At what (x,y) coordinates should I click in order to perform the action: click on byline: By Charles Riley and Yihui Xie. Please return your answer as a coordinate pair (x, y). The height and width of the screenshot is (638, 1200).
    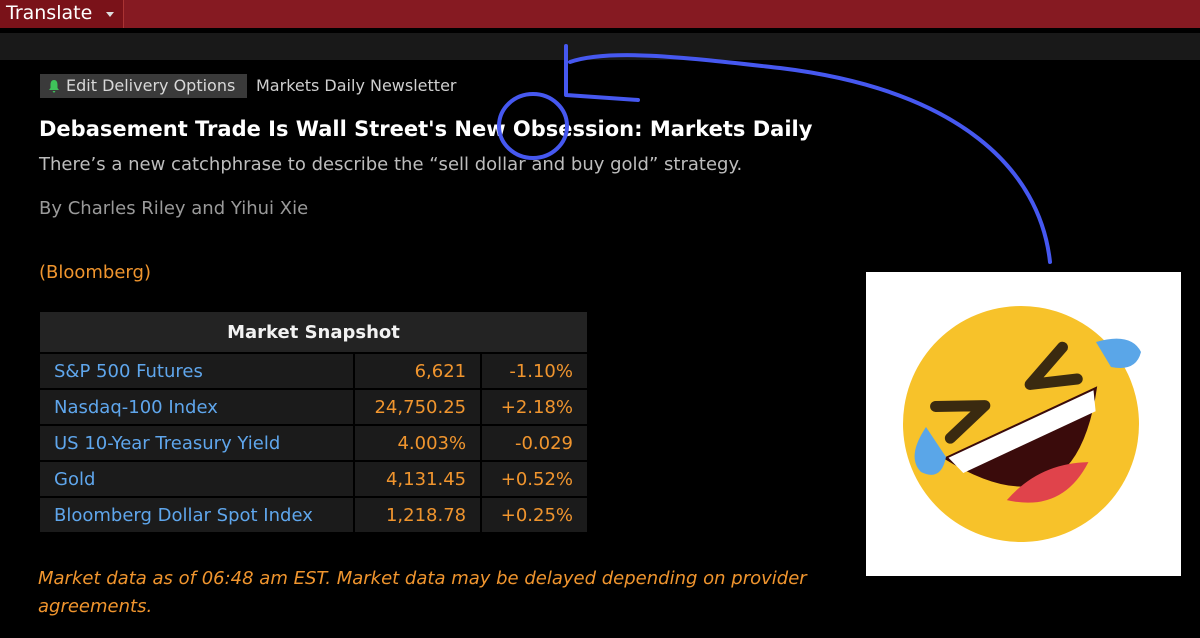
    Looking at the image, I should click on (174, 208).